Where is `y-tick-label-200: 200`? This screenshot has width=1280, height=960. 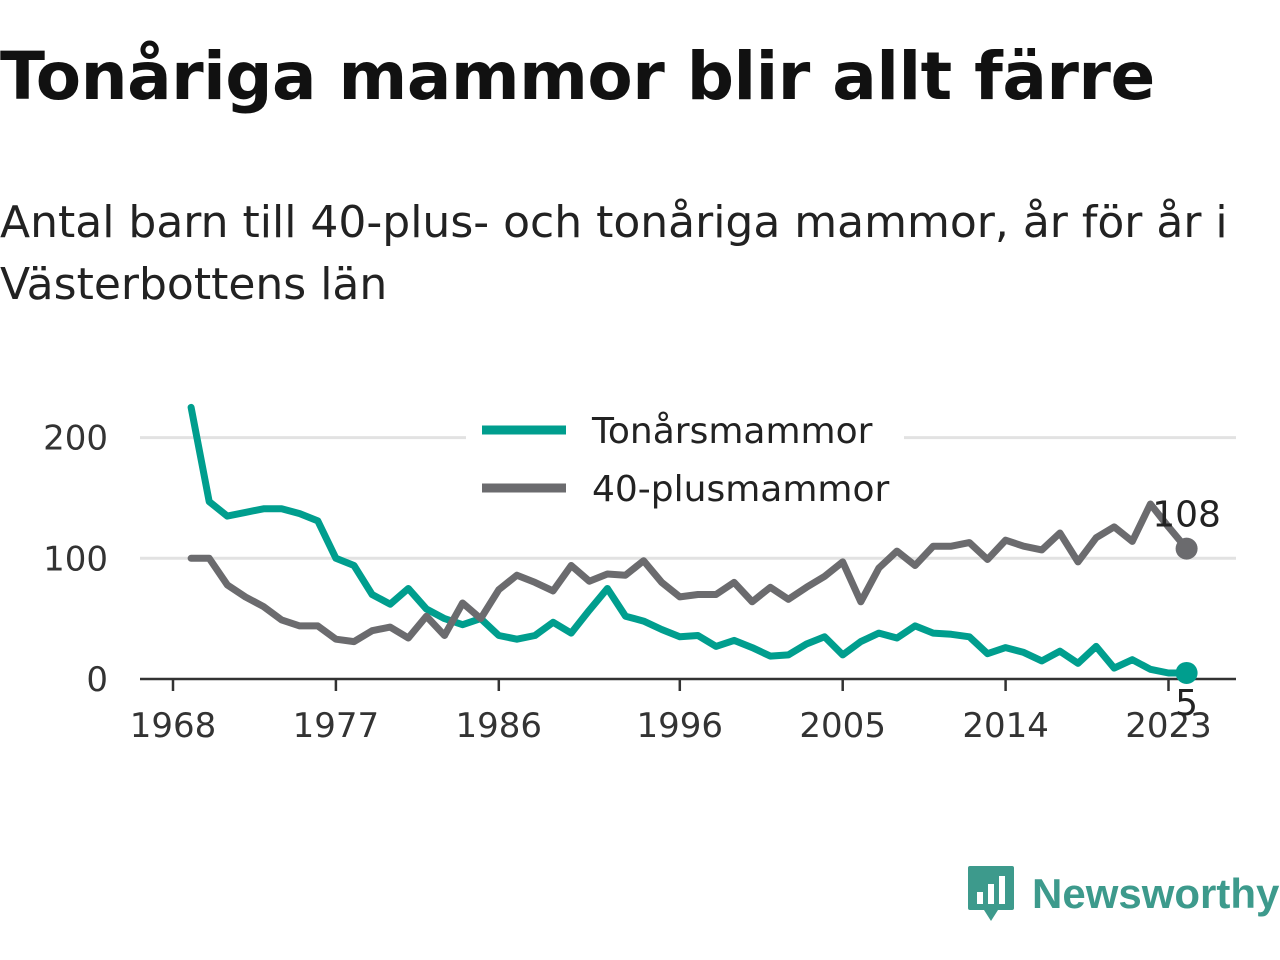 y-tick-label-200: 200 is located at coordinates (75, 439).